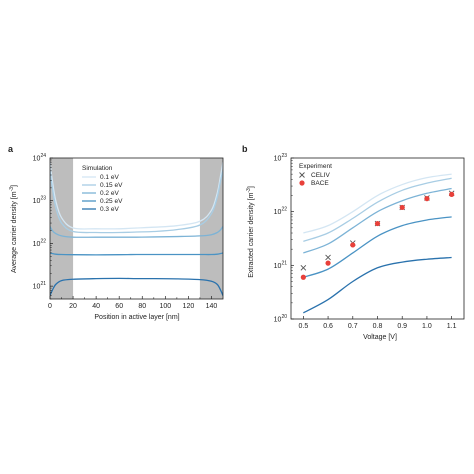  Describe the element at coordinates (378, 326) in the screenshot. I see `x-tick-label: 0.8` at that location.